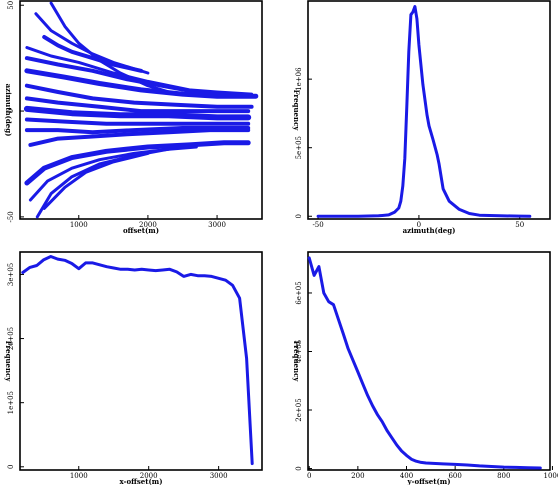 The image size is (558, 485). I want to click on azimuth-hist-ytick-label-2: 1e+06, so click(299, 79).